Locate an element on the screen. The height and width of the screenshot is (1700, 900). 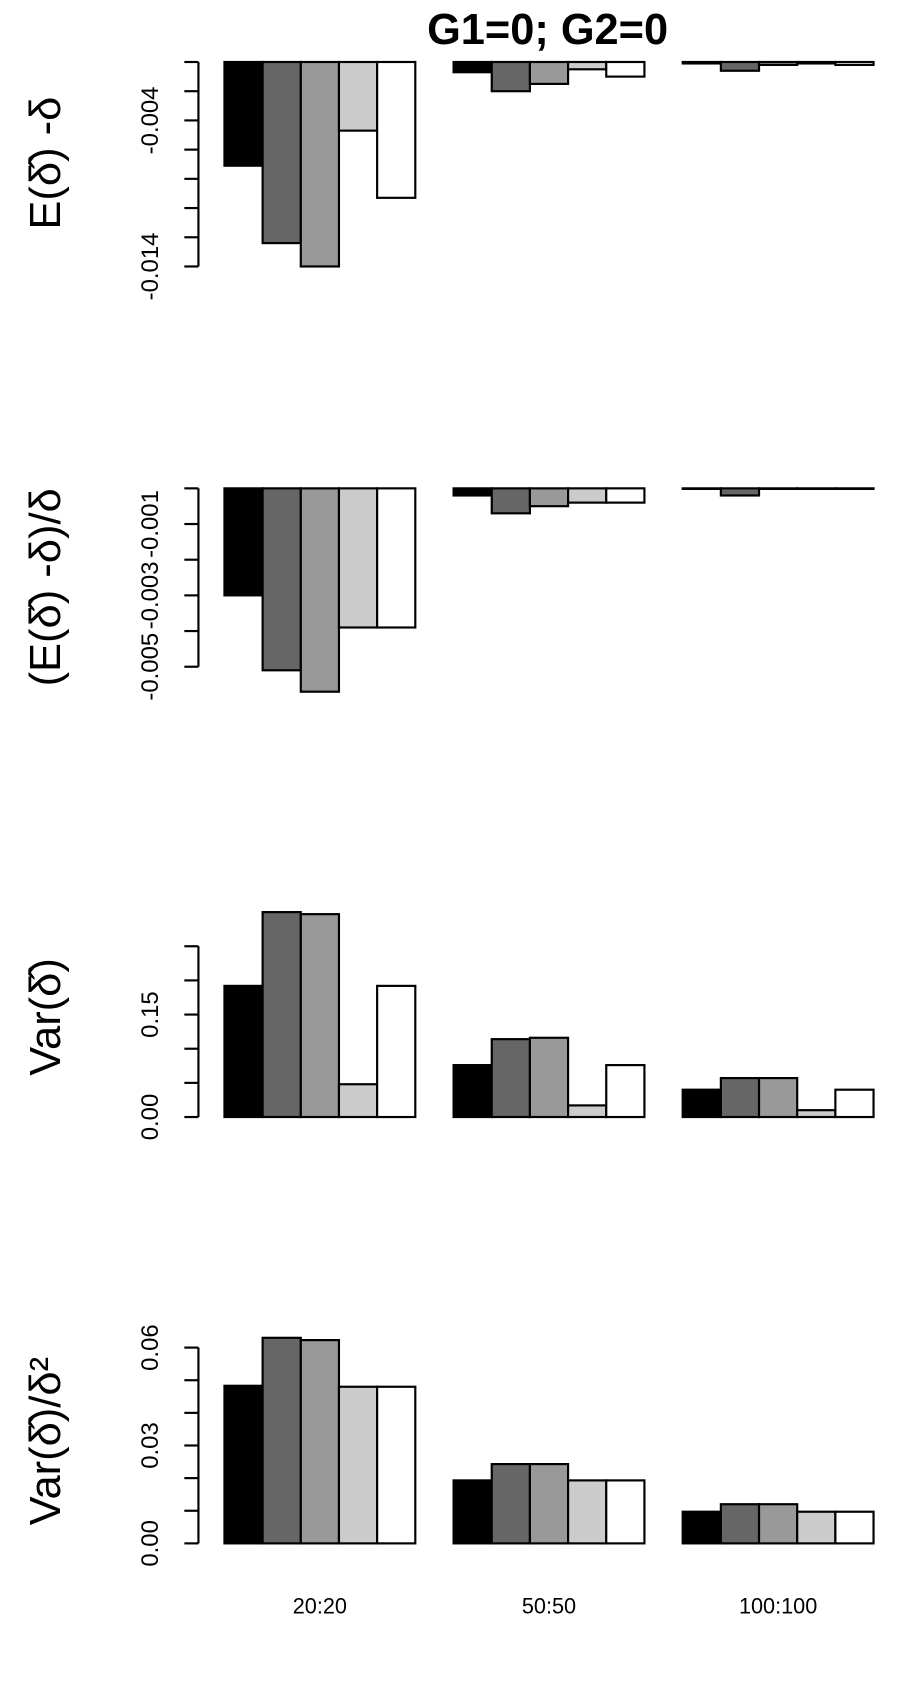
x-tick-label: 100:100 is located at coordinates (778, 1605).